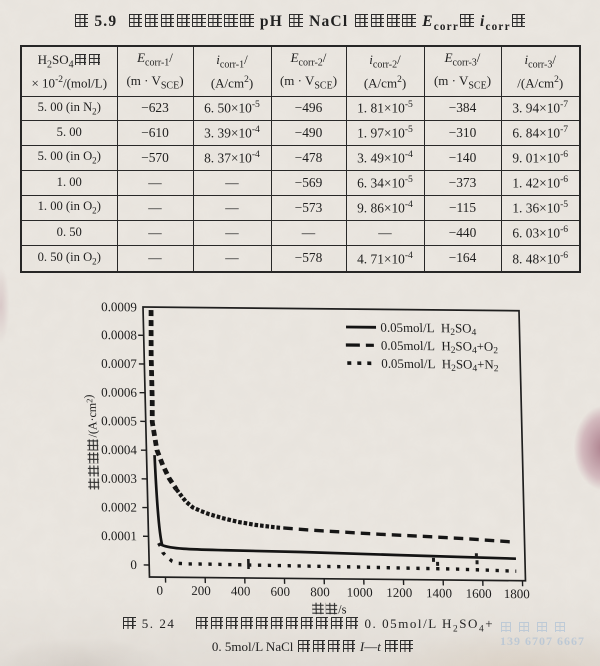 Image resolution: width=600 pixels, height=666 pixels. I want to click on svg-text: 1000, so click(359, 591).